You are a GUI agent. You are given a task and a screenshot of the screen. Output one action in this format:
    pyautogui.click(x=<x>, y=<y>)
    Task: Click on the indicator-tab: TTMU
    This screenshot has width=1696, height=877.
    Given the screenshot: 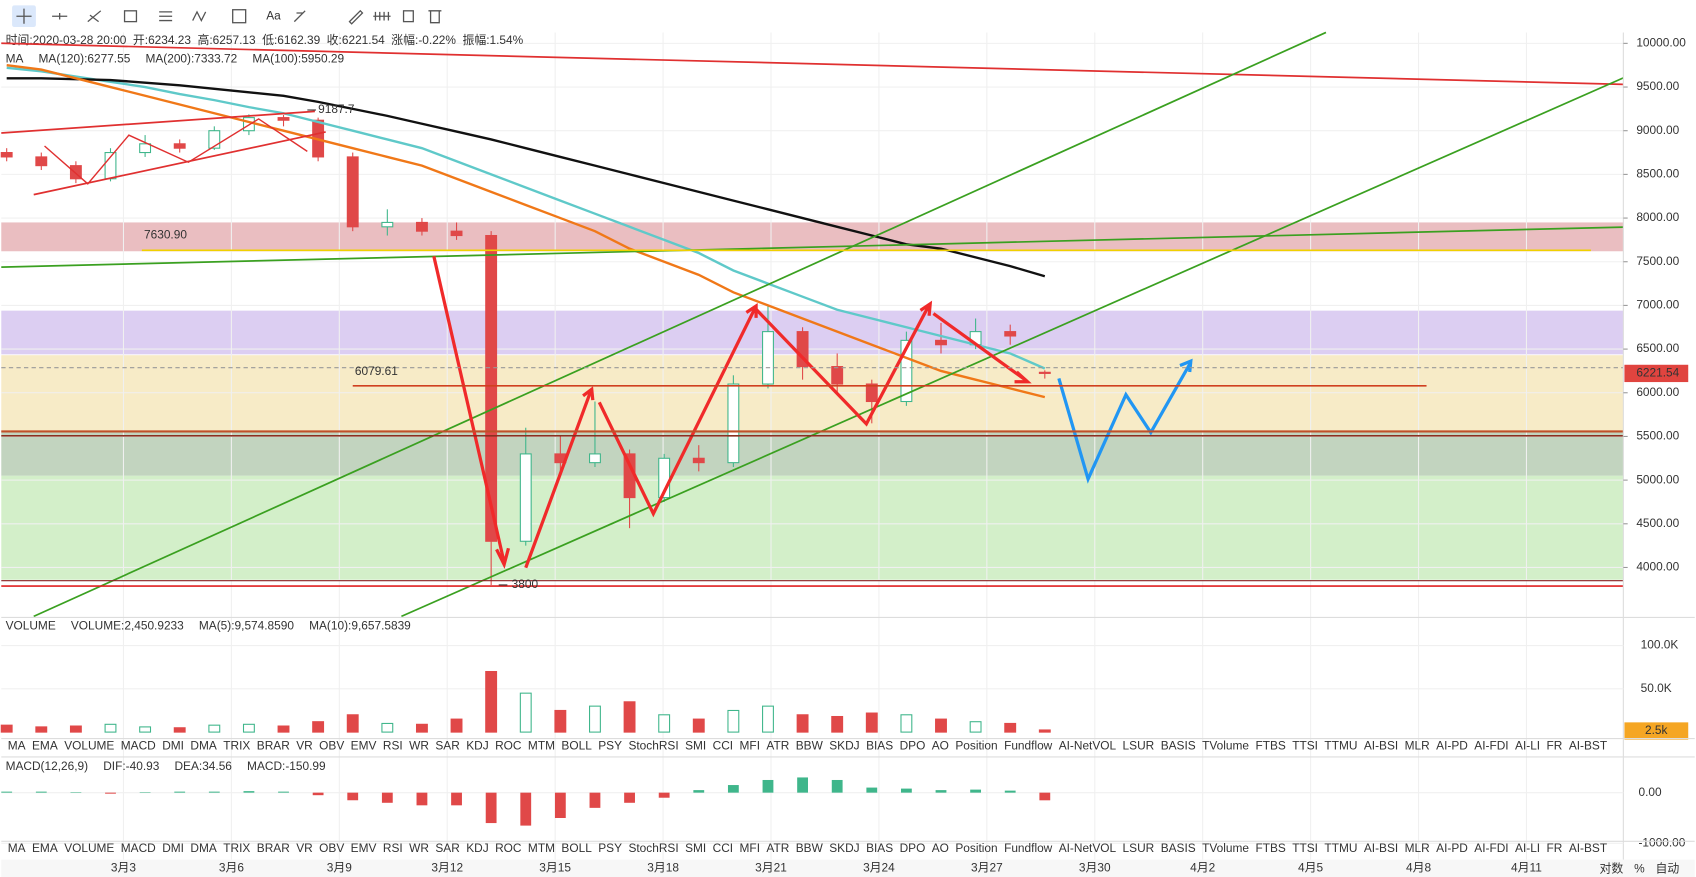 What is the action you would take?
    pyautogui.click(x=1340, y=745)
    